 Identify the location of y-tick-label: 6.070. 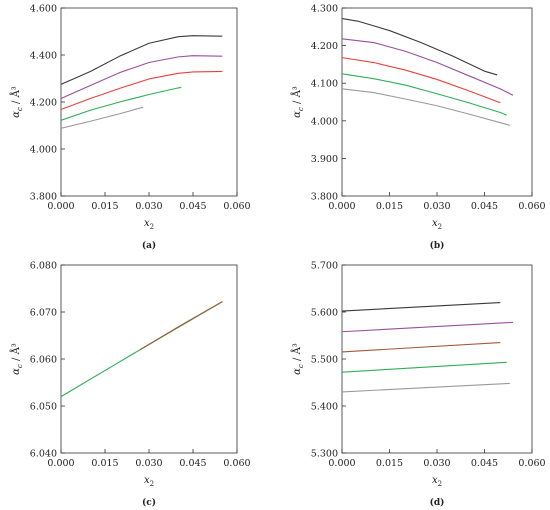
(43, 313).